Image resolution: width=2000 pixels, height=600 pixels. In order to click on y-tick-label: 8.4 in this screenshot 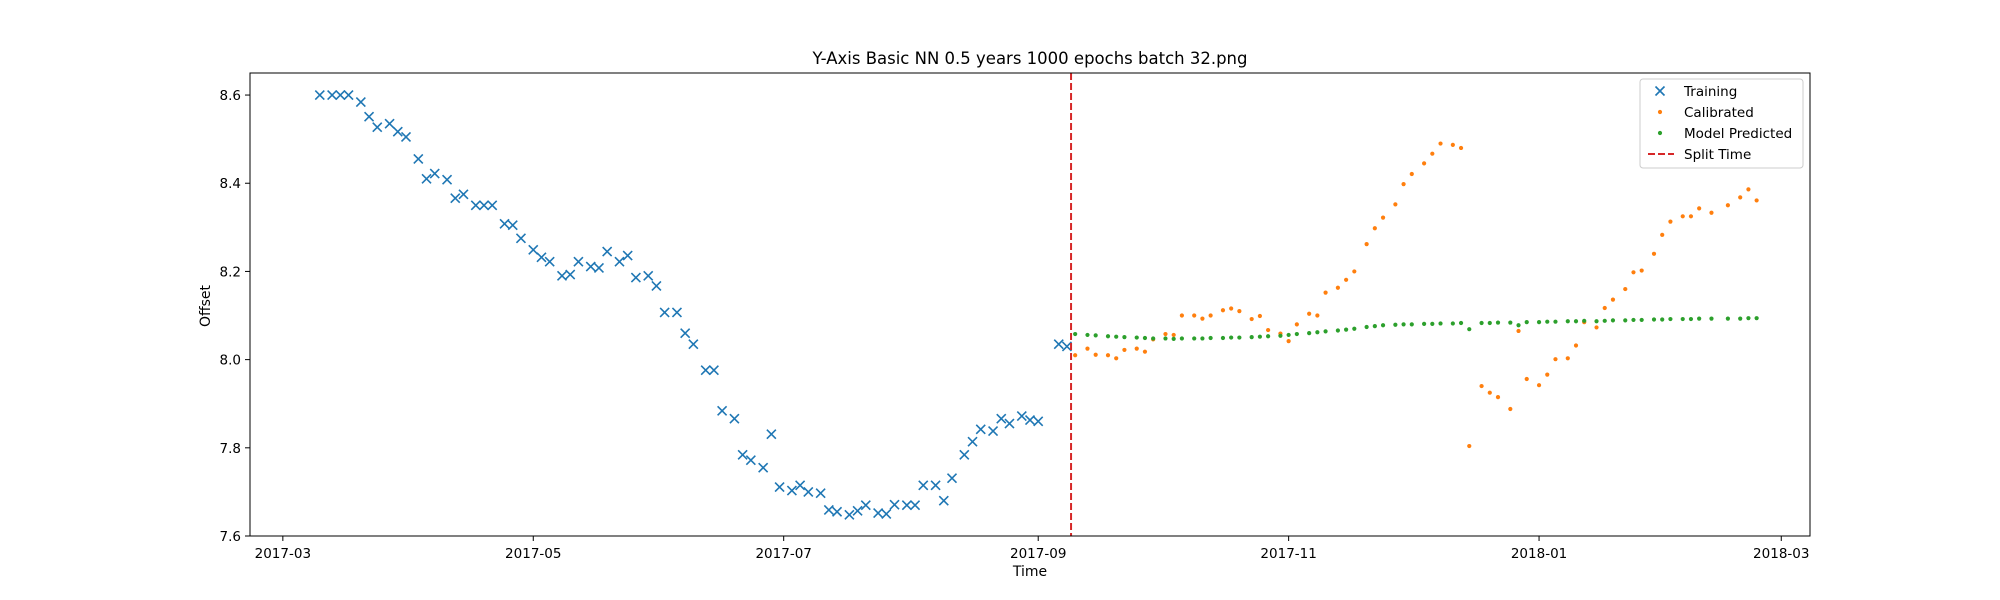, I will do `click(230, 184)`.